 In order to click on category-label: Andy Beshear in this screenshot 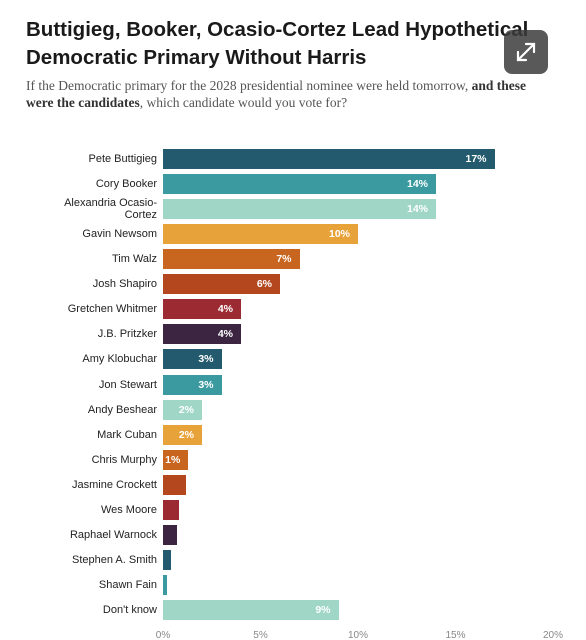, I will do `click(122, 409)`.